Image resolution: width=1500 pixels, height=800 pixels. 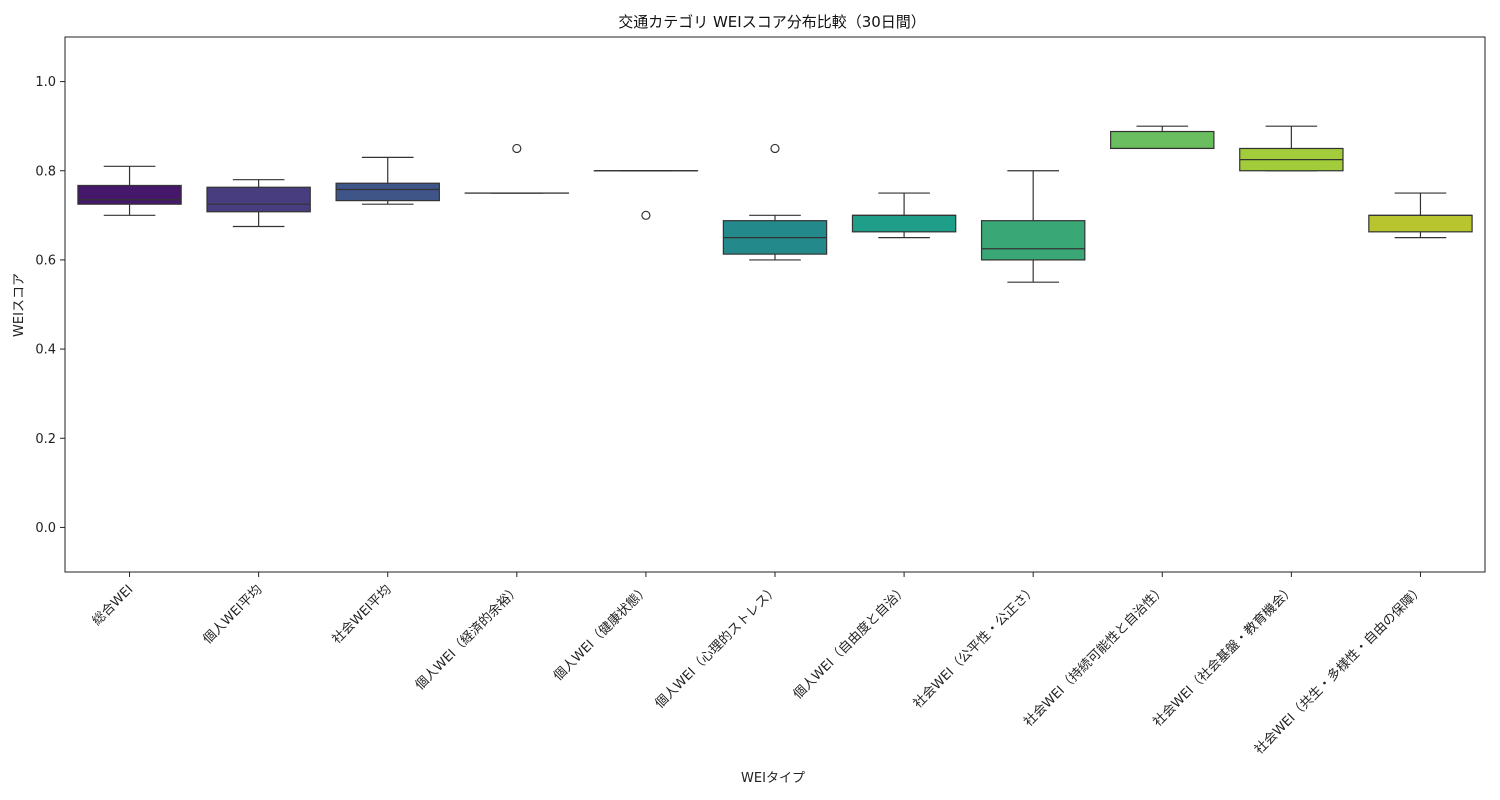 I want to click on x-tick-label: 社会WEI（持続可能性と自治性）, so click(x=1095, y=656).